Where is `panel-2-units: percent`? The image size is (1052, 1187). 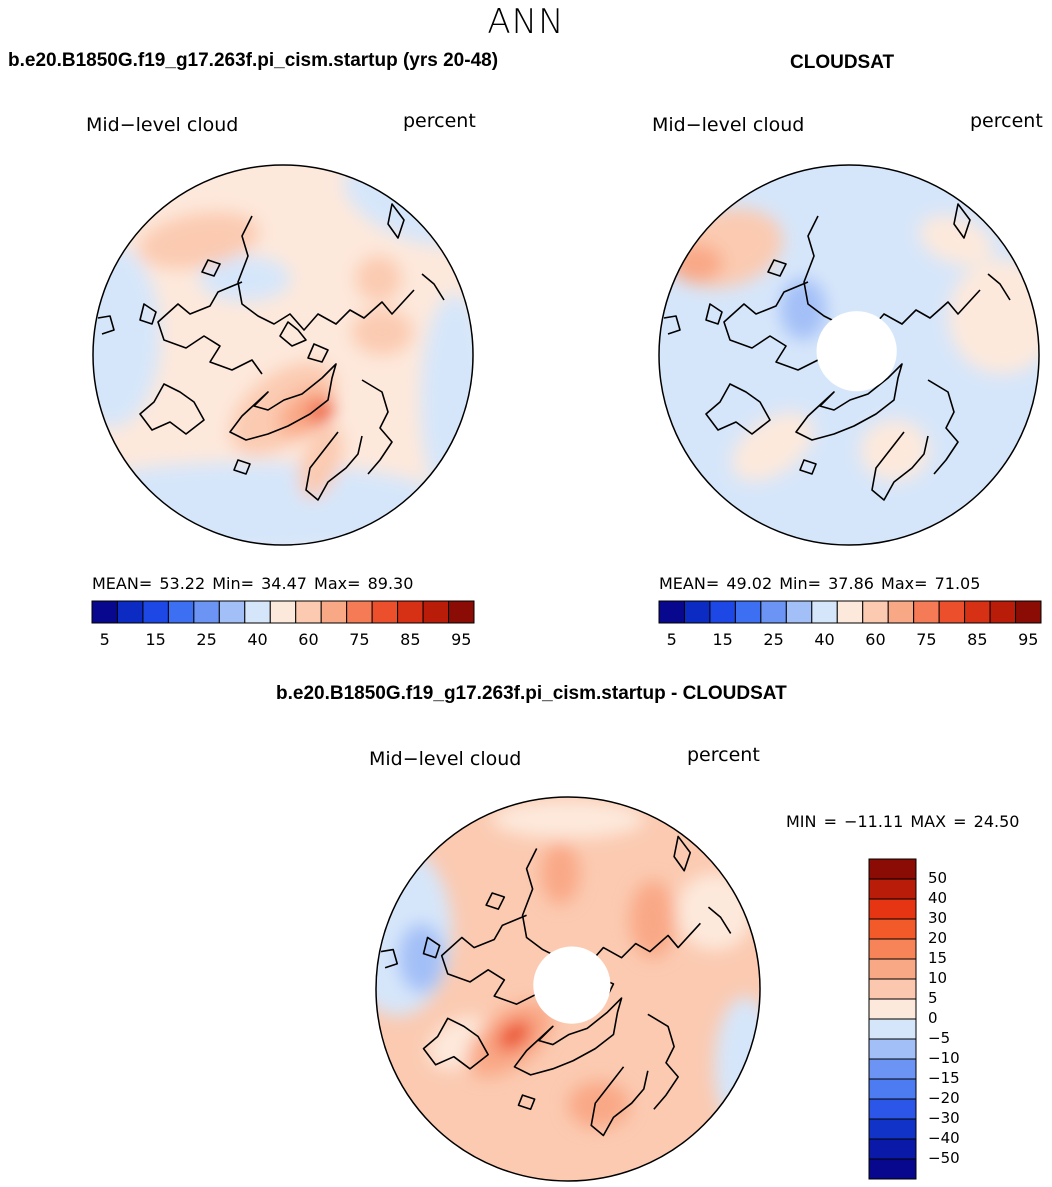 panel-2-units: percent is located at coordinates (1006, 121).